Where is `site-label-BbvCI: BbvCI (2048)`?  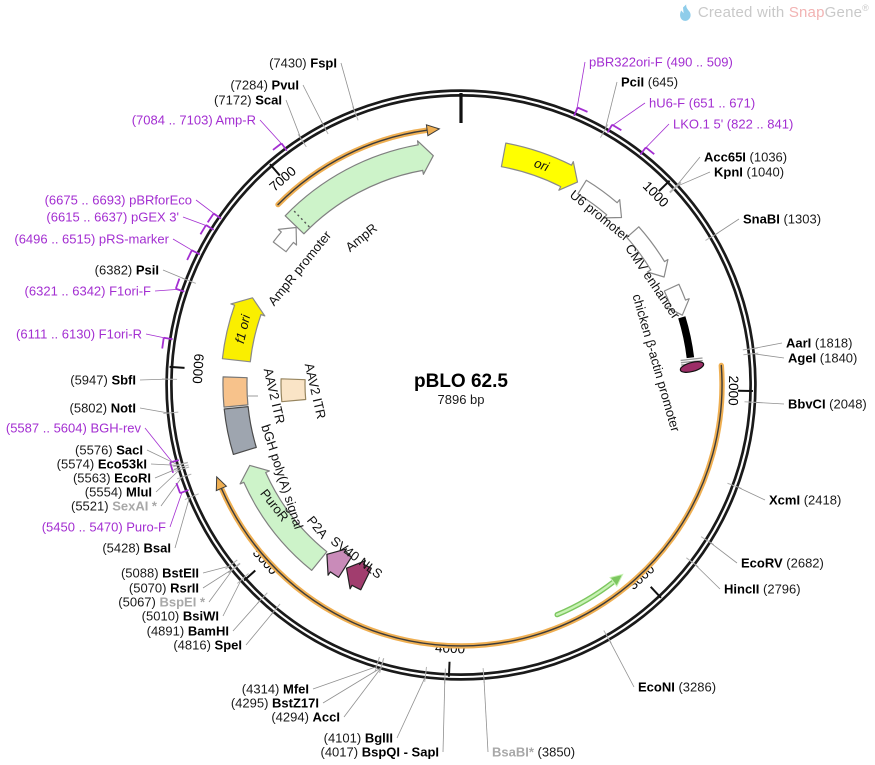 site-label-BbvCI: BbvCI (2048) is located at coordinates (827, 404).